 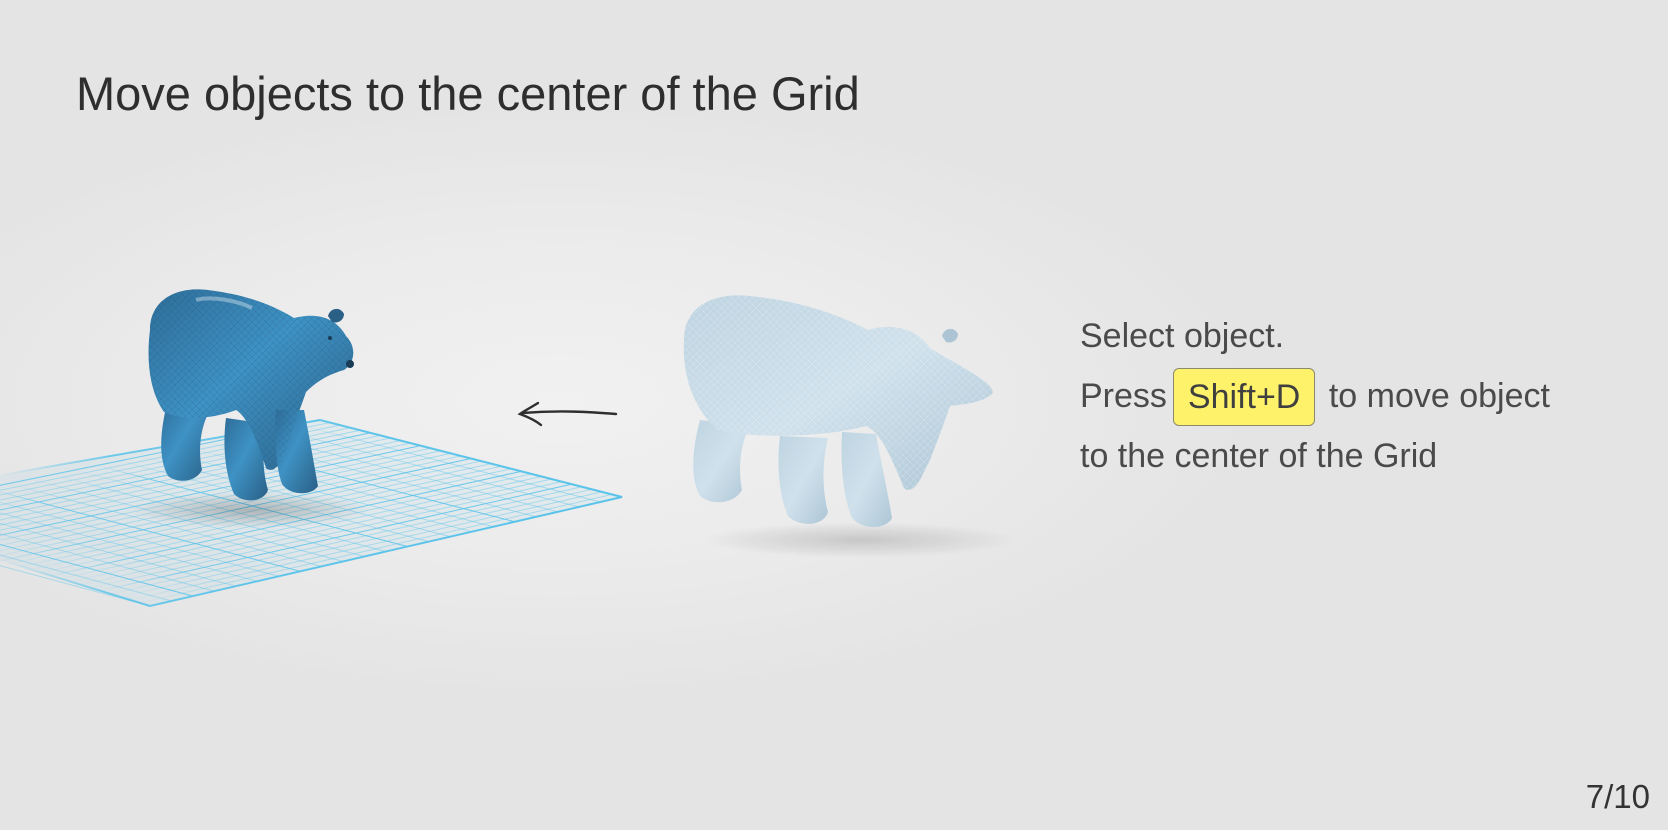 What do you see at coordinates (1123, 396) in the screenshot?
I see `instruction-press-label: Press` at bounding box center [1123, 396].